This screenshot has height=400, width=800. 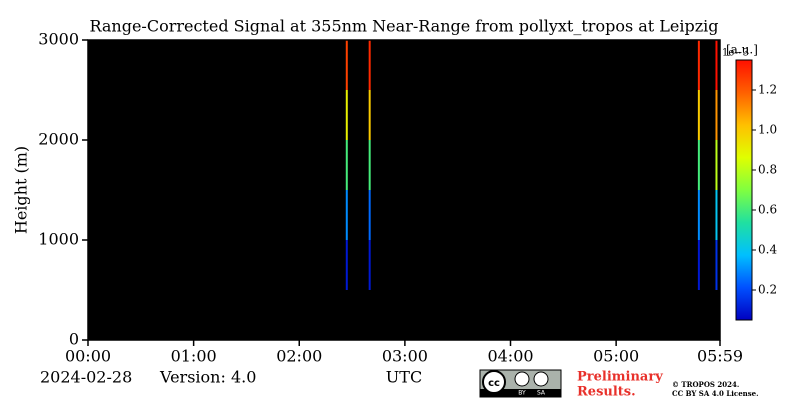 I want to click on colorbar-tick-label: 0.4, so click(x=767, y=250).